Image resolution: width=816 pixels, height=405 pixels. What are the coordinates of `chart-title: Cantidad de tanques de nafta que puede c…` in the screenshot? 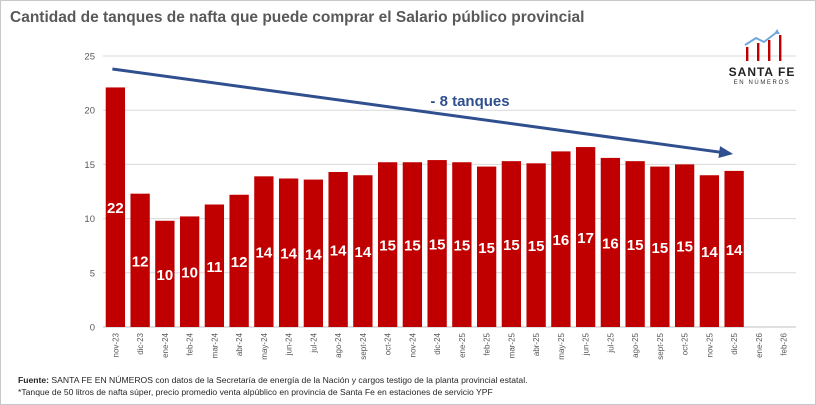 It's located at (297, 17).